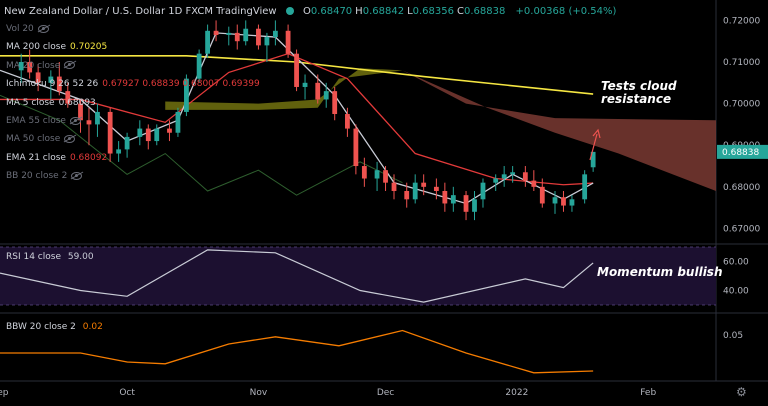 The image size is (768, 406). I want to click on legend-row: MA 200 close 0.70205, so click(56, 47).